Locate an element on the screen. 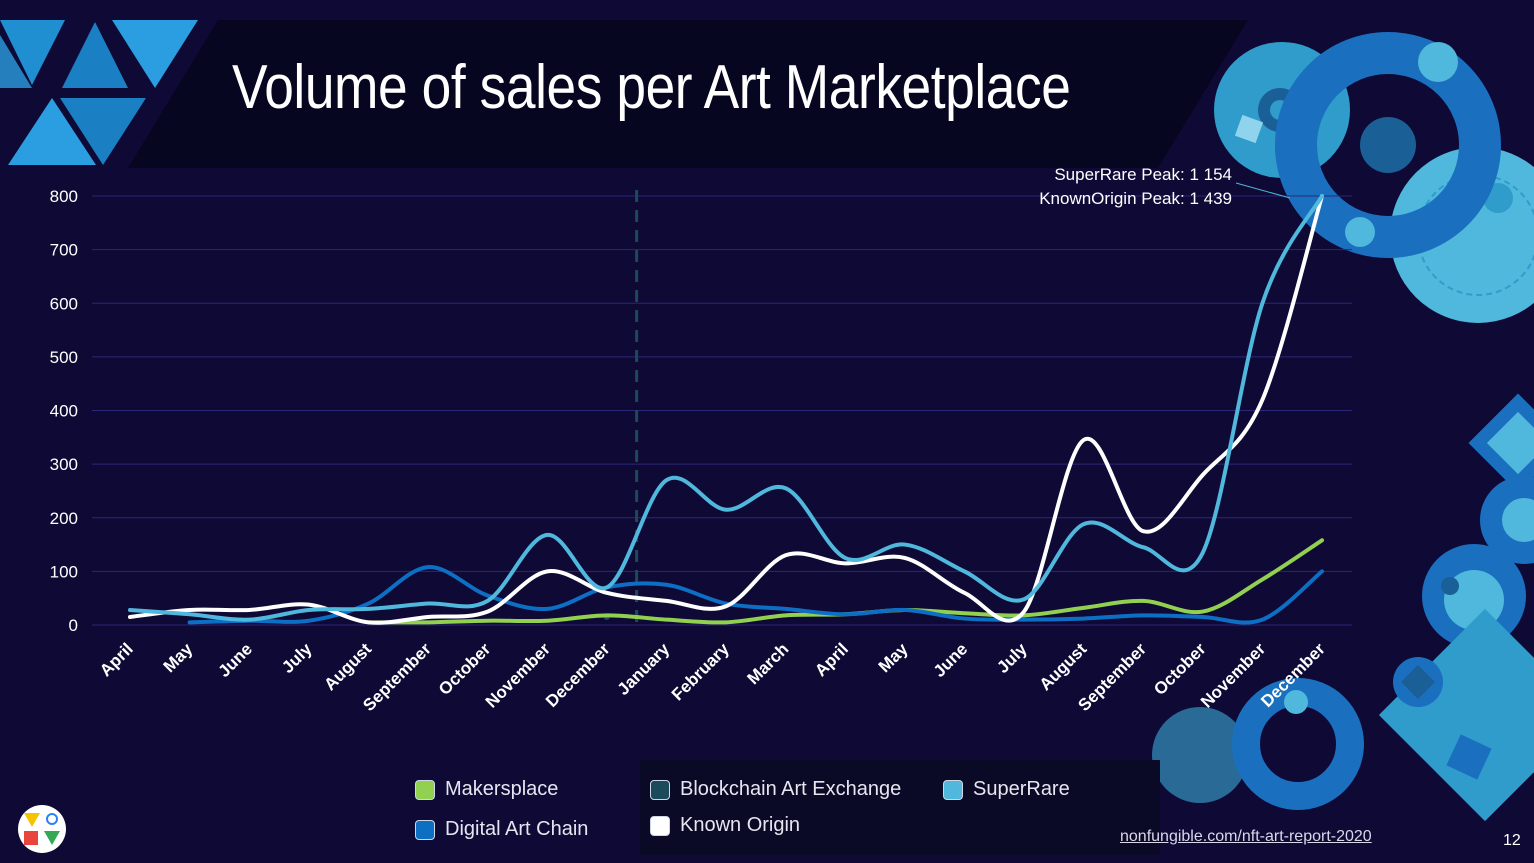 The image size is (1534, 863). triangle-pattern-icon is located at coordinates (99, 92).